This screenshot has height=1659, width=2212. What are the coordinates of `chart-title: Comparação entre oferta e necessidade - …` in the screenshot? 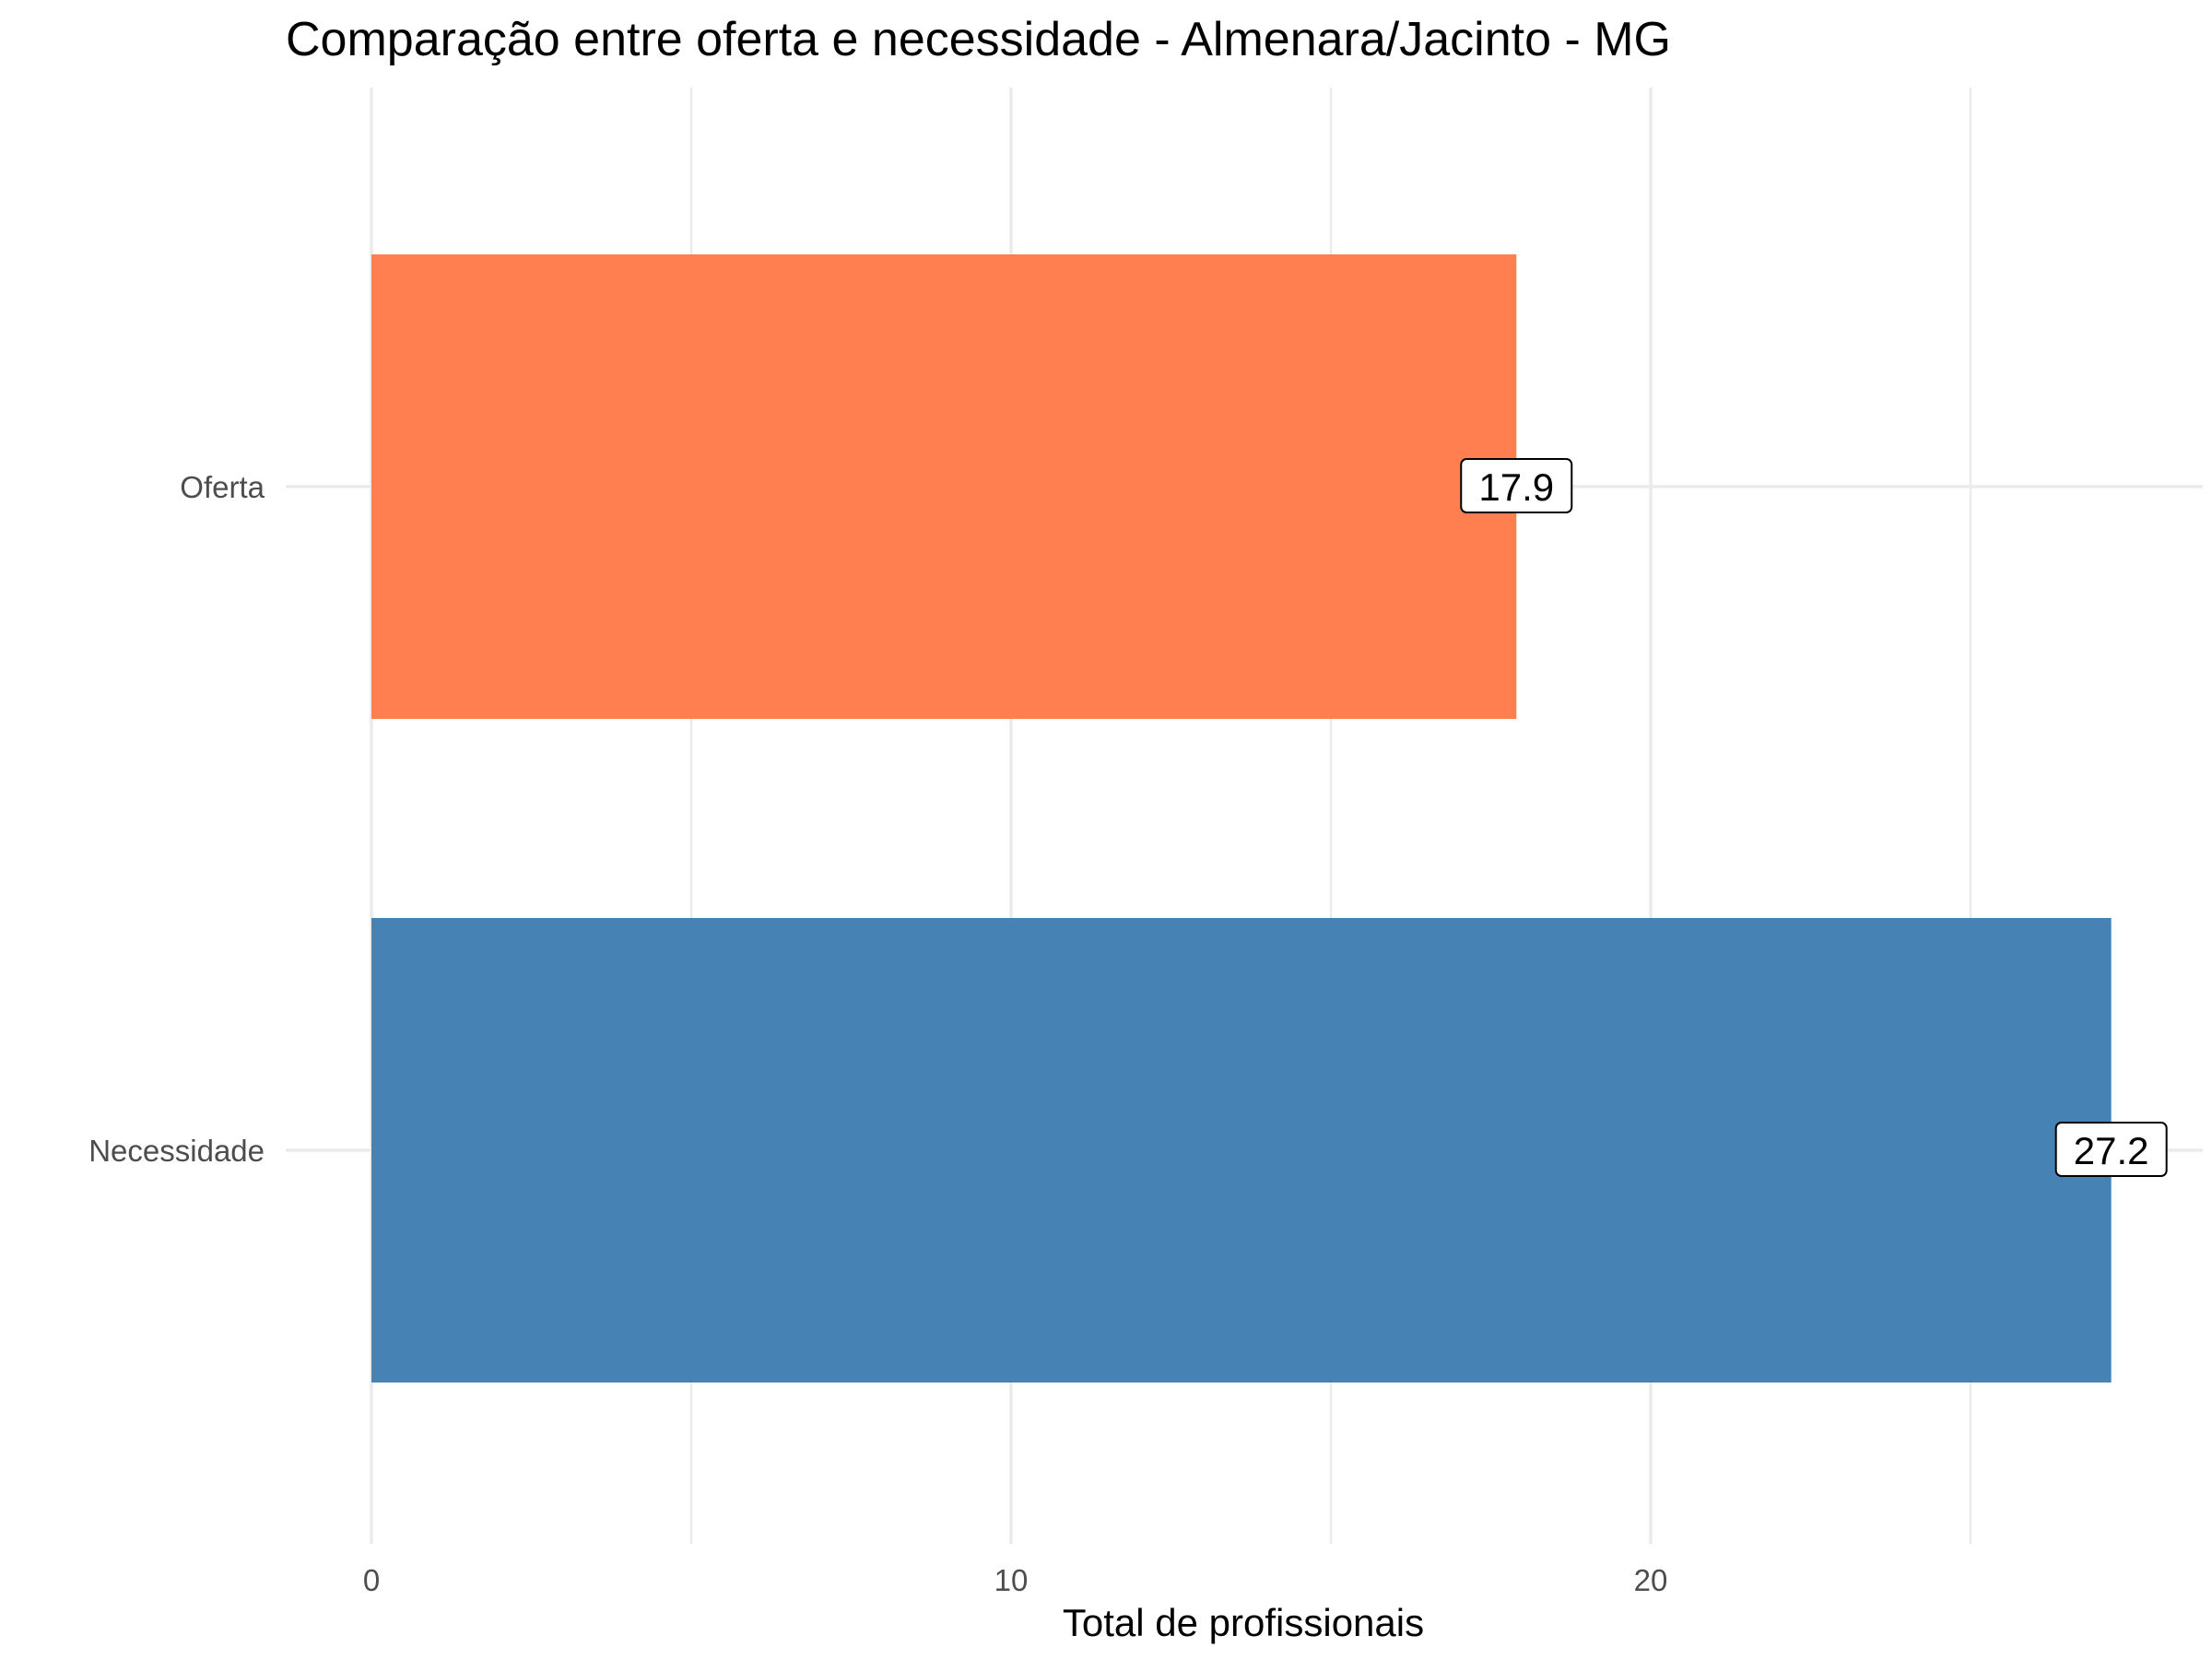 It's located at (978, 39).